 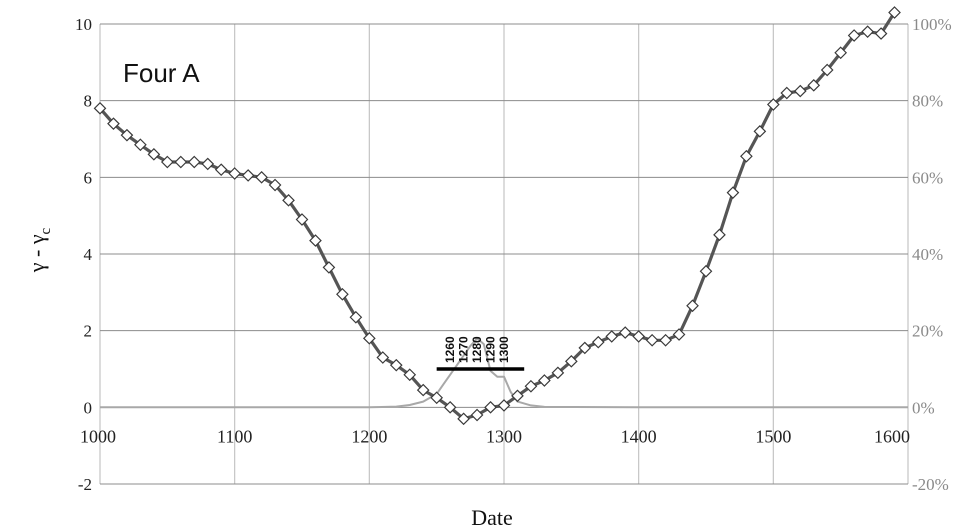 I want to click on y-left-tick-label-4: 6, so click(x=88, y=177).